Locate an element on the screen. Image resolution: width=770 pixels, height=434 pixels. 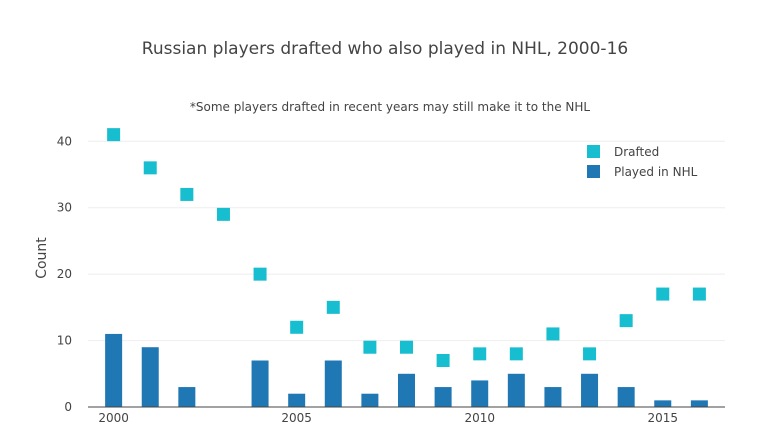
legend: Drafted Played in NHL is located at coordinates (642, 162).